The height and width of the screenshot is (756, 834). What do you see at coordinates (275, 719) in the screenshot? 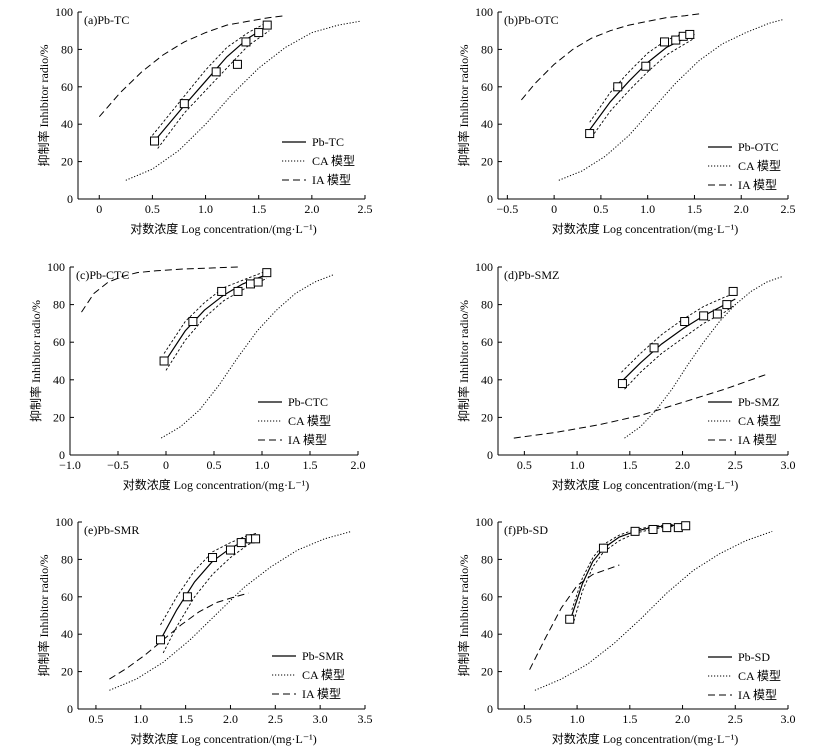
I see `x-tick-label: 2.5` at bounding box center [275, 719].